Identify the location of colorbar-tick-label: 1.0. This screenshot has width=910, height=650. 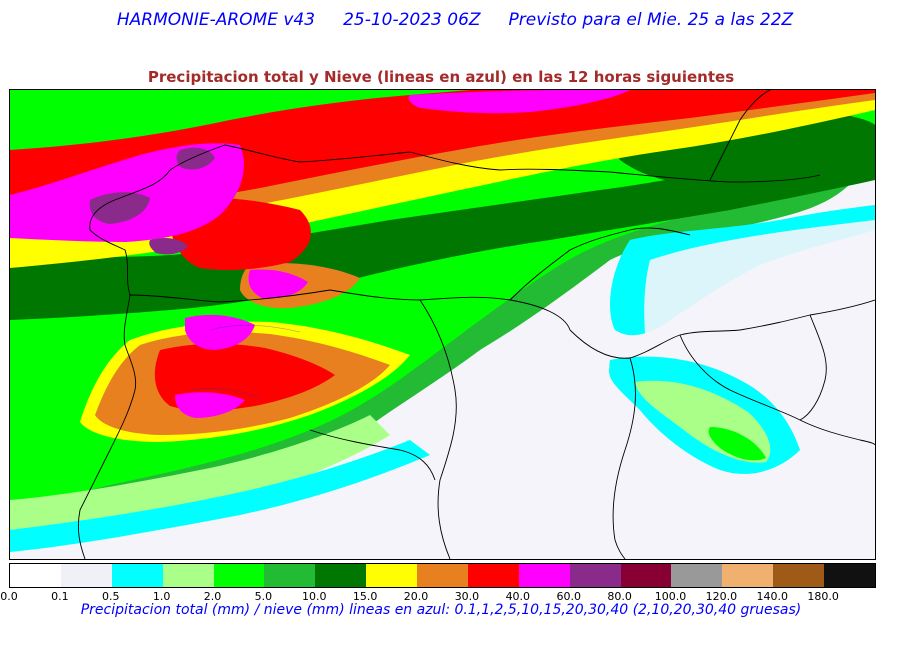
(161, 596).